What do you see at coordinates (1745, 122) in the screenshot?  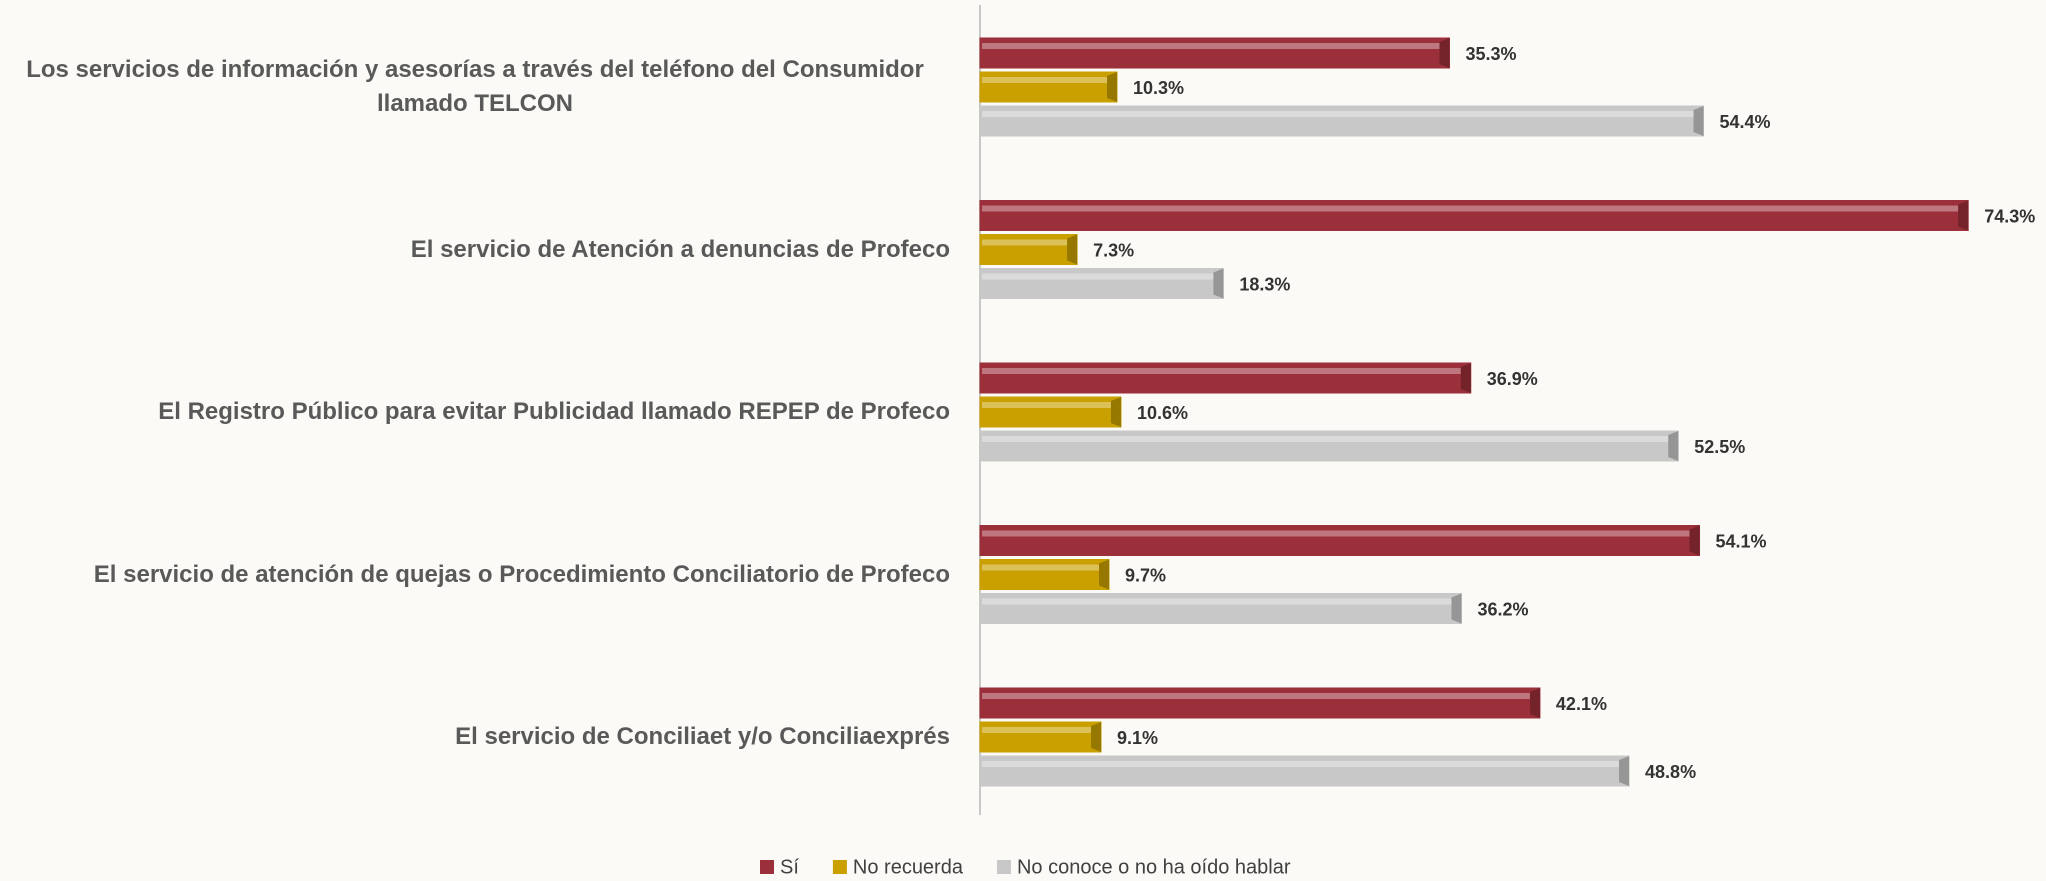 I see `value-label: 54.4%` at bounding box center [1745, 122].